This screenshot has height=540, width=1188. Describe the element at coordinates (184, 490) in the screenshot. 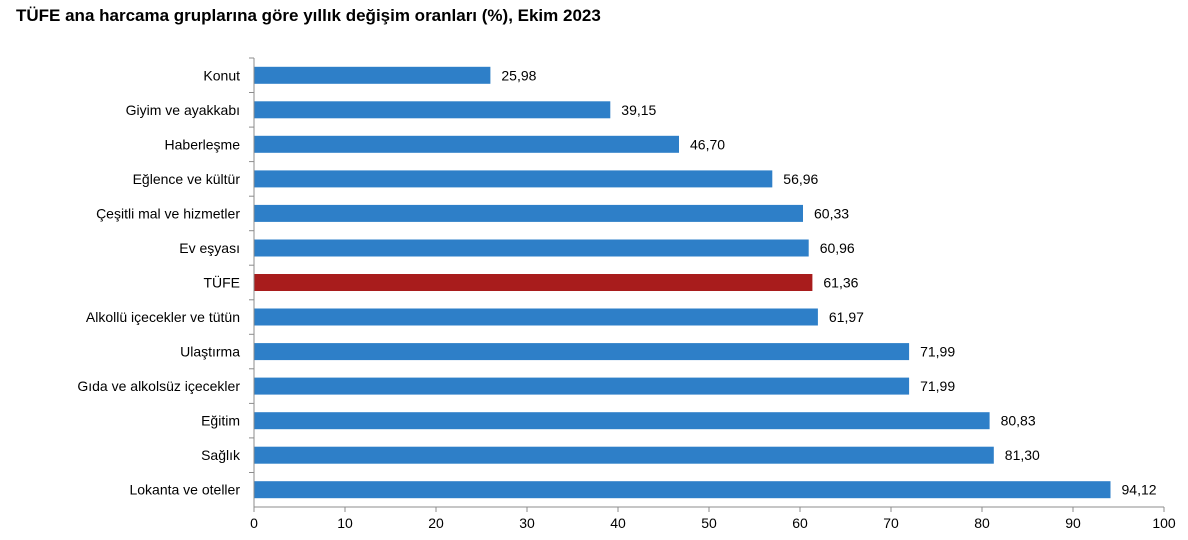

I see `category-label: Lokanta ve oteller` at that location.